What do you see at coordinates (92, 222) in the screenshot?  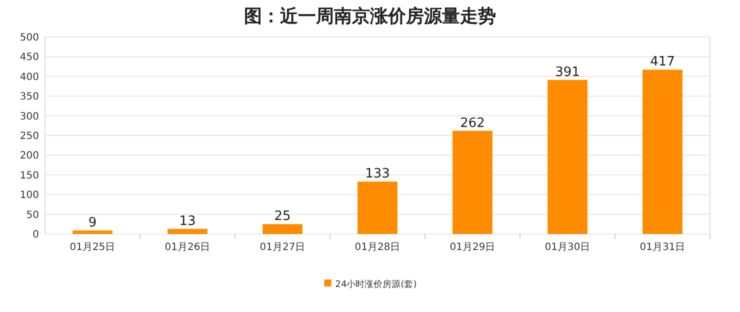 I see `data-label: 9` at bounding box center [92, 222].